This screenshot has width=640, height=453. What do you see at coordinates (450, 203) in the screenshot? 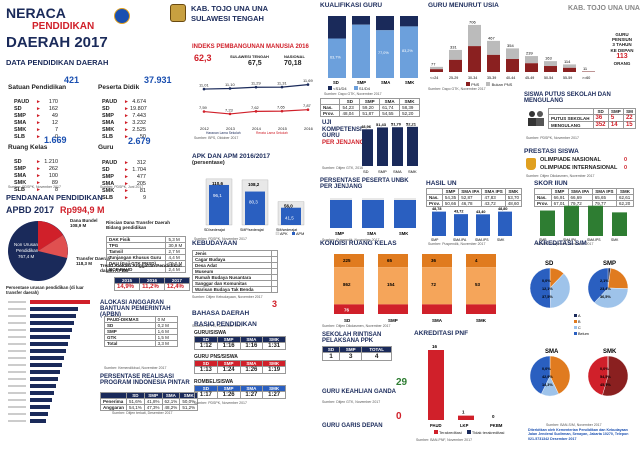
I see `table-cell: 50,66` at bounding box center [450, 203].